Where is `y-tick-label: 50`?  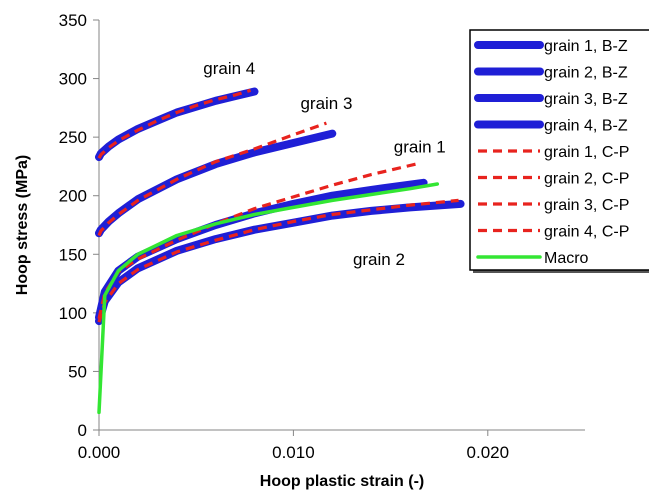
y-tick-label: 50 is located at coordinates (77, 371).